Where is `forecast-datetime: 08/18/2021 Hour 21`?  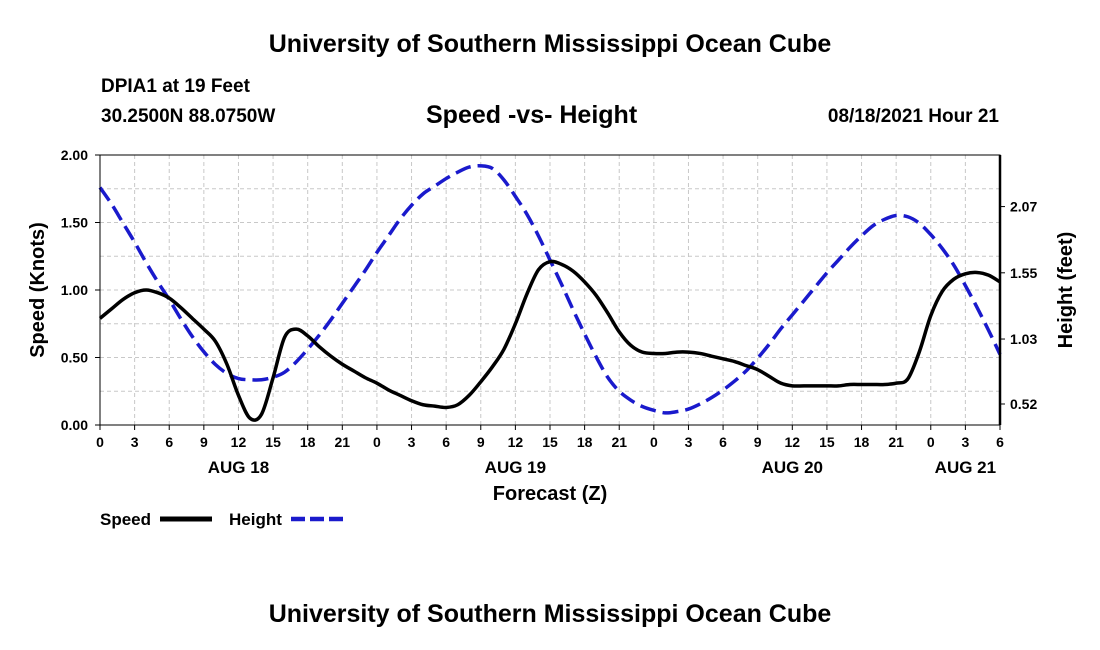 forecast-datetime: 08/18/2021 Hour 21 is located at coordinates (913, 116).